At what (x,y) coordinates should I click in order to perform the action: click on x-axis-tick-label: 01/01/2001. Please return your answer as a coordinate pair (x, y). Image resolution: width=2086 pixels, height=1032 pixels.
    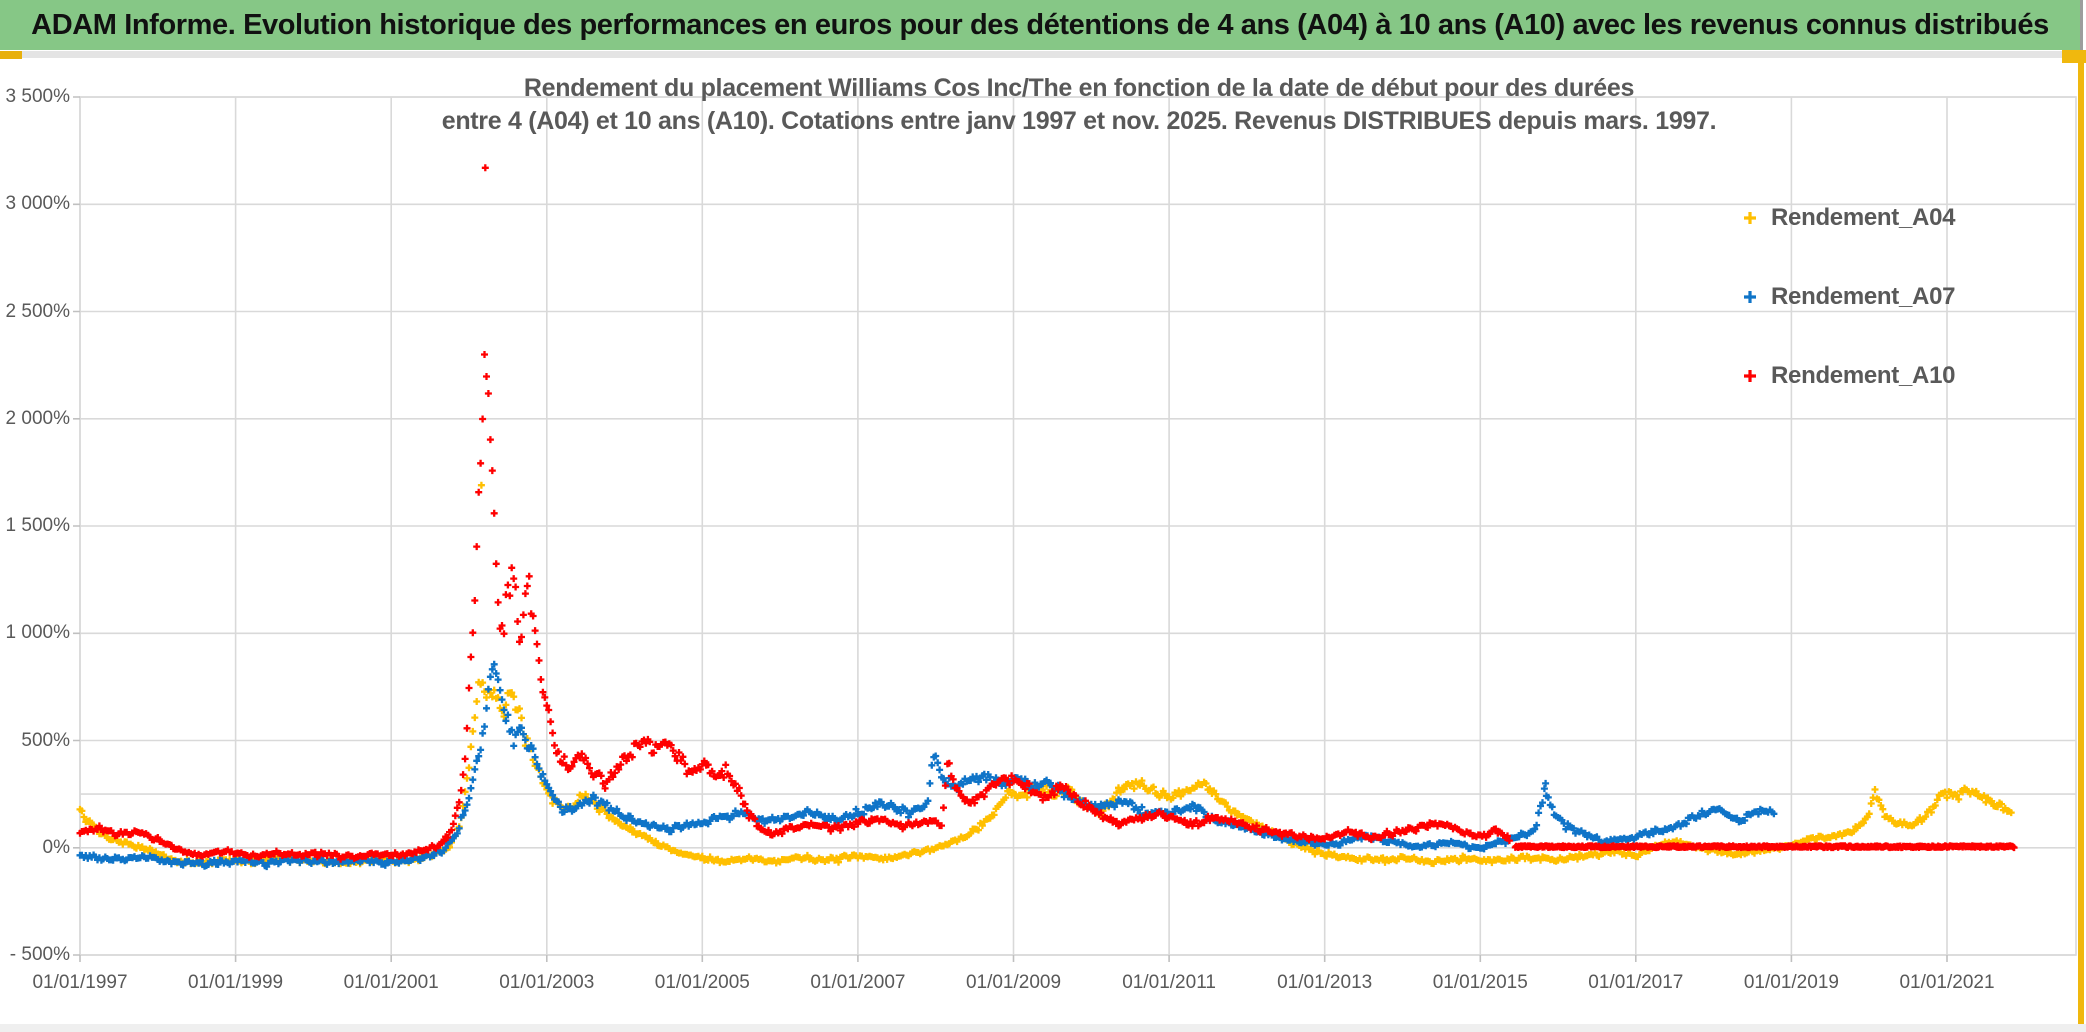
    Looking at the image, I should click on (391, 982).